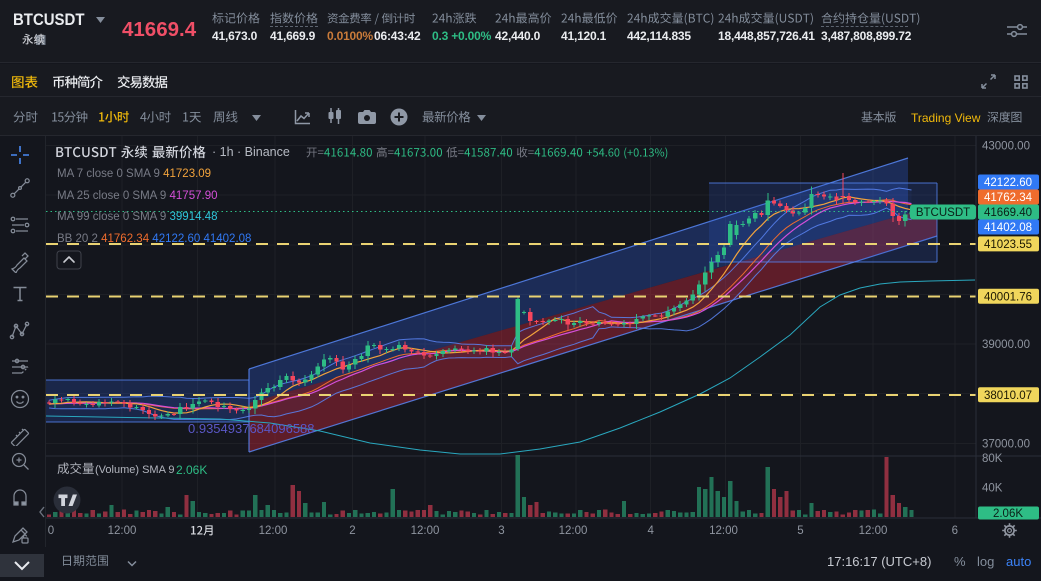  I want to click on svg-text: 4, so click(650, 531).